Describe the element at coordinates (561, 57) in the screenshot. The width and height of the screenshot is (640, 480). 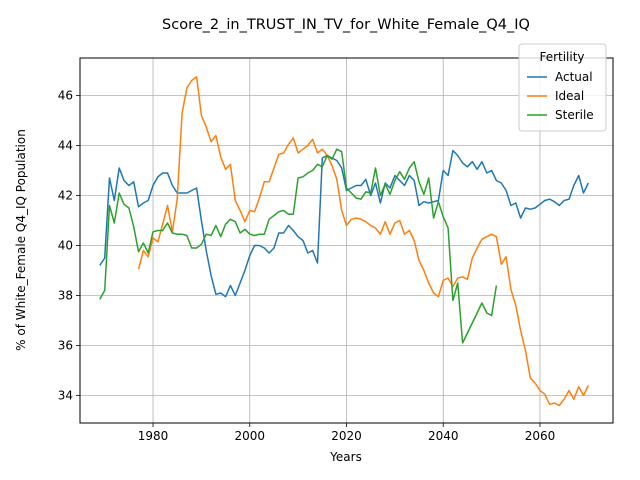
I see `legend-title: Fertility` at that location.